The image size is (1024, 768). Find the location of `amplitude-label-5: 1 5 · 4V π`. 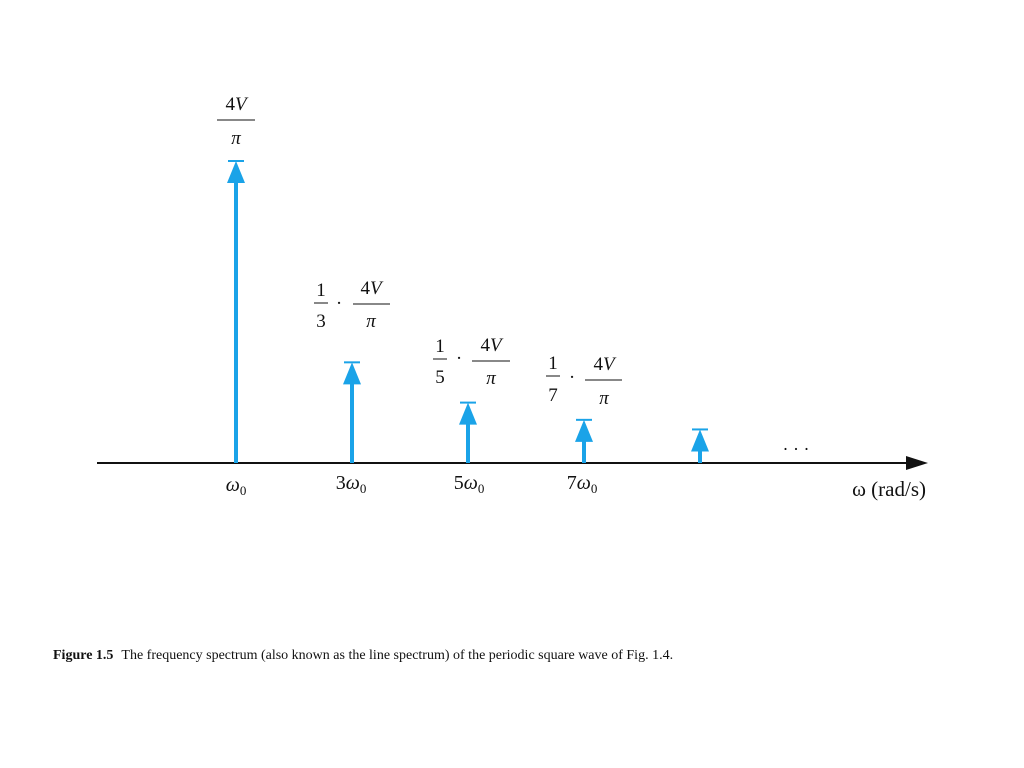

amplitude-label-5: 1 5 · 4V π is located at coordinates (471, 362).